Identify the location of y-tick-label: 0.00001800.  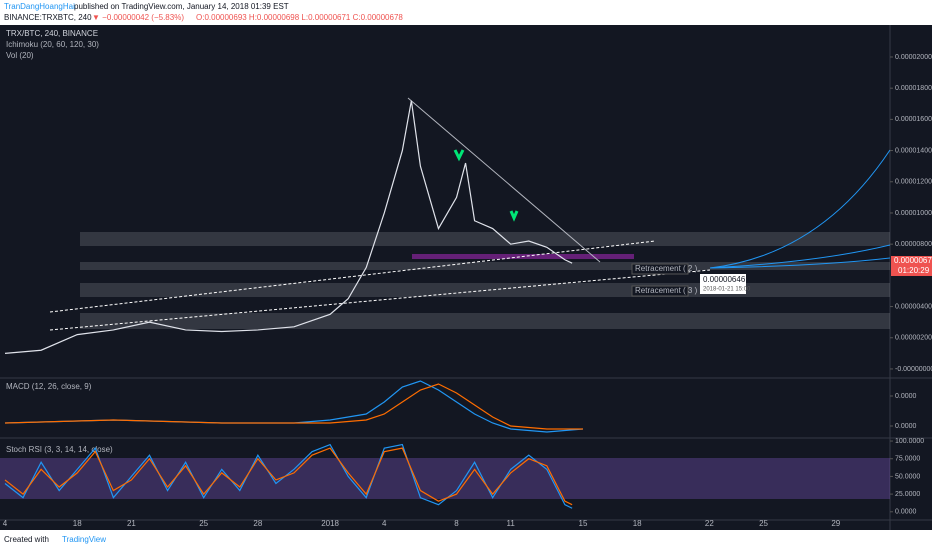
(913, 88).